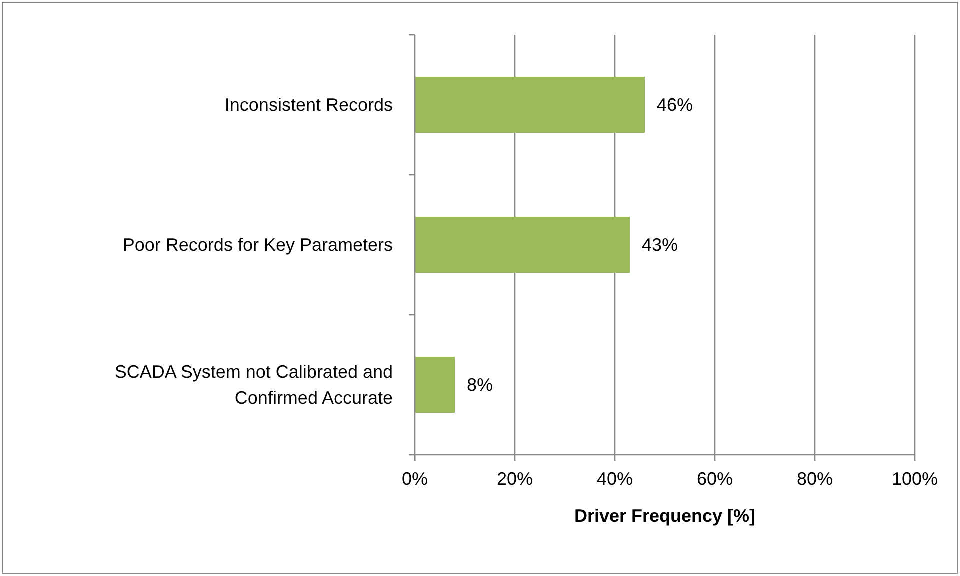  I want to click on y-tick-label: Poor Records for Key Parameters, so click(257, 245).